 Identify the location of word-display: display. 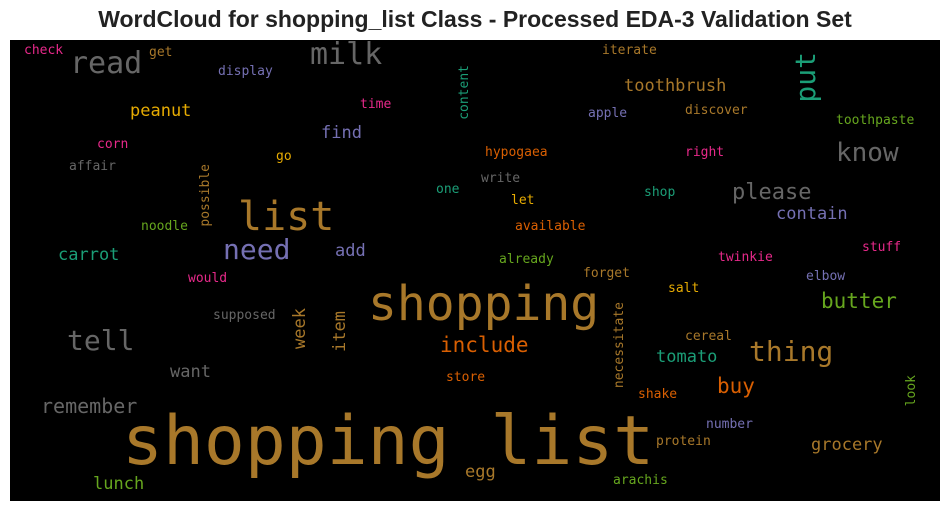
(245, 71).